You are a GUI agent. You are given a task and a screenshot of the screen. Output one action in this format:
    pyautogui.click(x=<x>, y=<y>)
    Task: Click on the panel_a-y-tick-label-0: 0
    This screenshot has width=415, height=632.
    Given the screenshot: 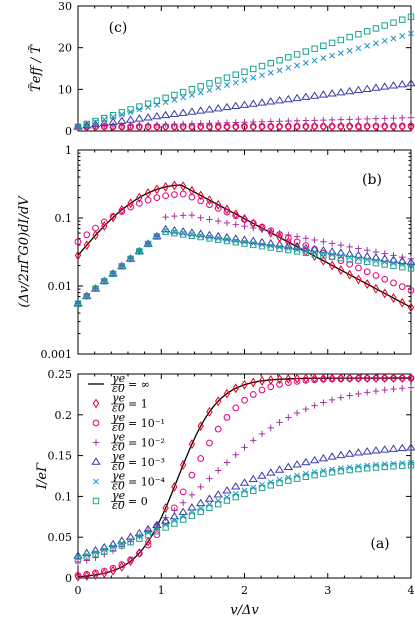 What is the action you would take?
    pyautogui.click(x=68, y=578)
    